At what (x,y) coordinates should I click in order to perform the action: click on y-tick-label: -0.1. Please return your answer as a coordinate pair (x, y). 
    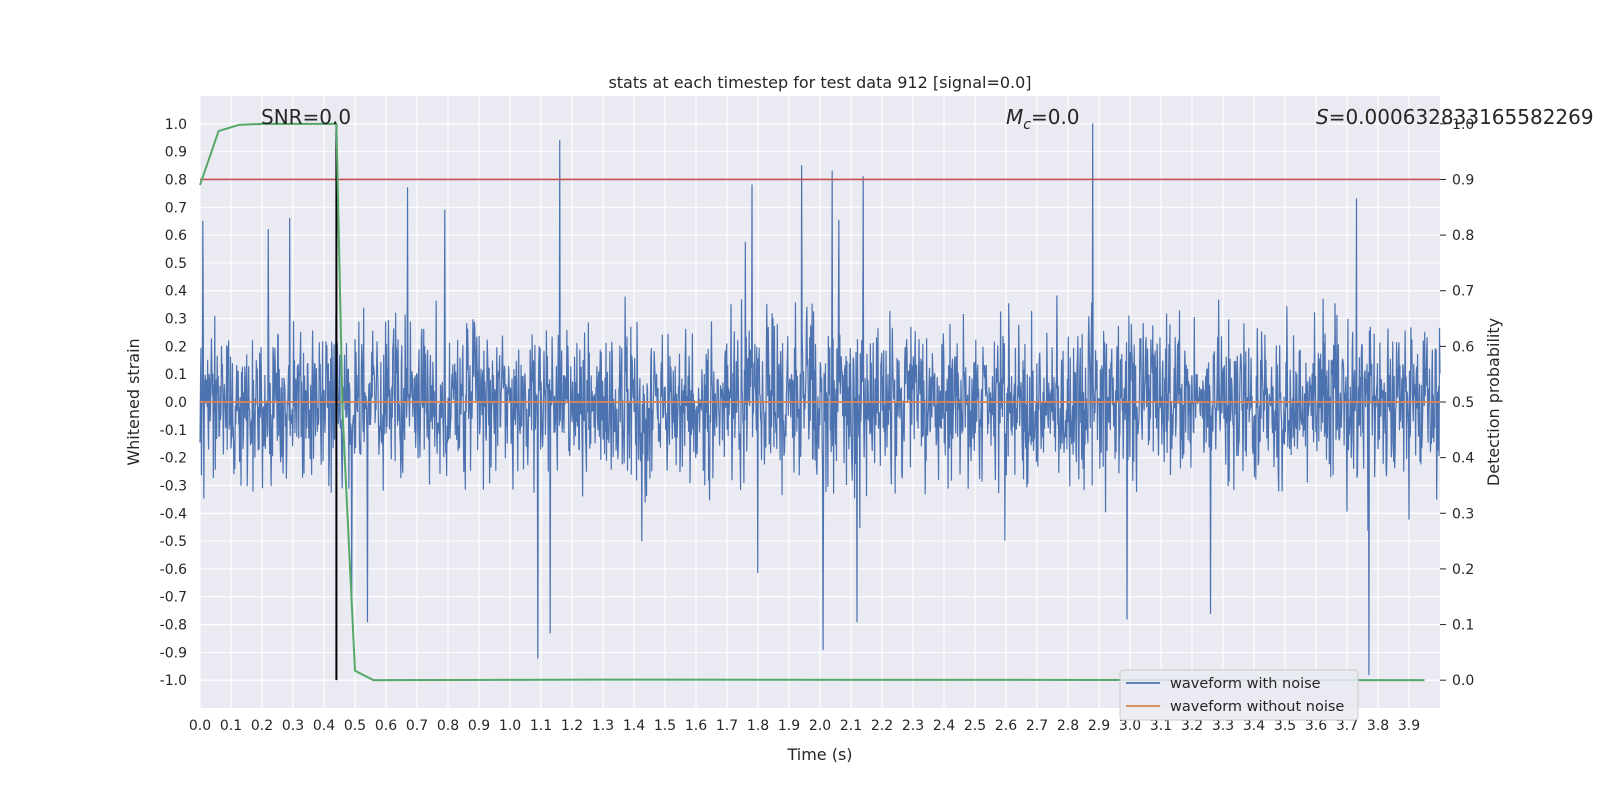
    Looking at the image, I should click on (173, 431).